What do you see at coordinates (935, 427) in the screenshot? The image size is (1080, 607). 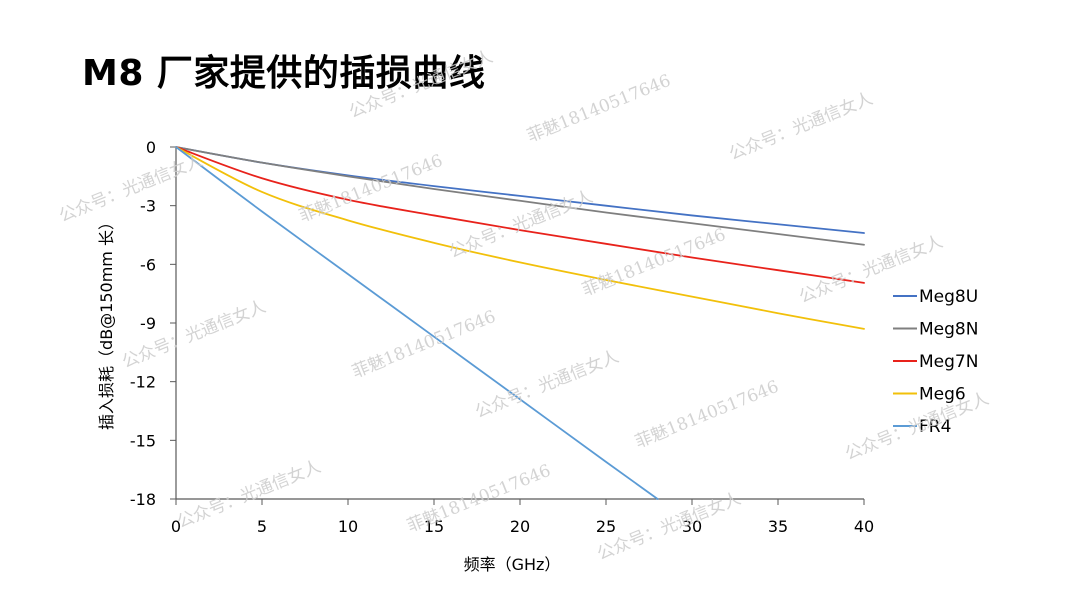 I see `legend-label: FR4` at bounding box center [935, 427].